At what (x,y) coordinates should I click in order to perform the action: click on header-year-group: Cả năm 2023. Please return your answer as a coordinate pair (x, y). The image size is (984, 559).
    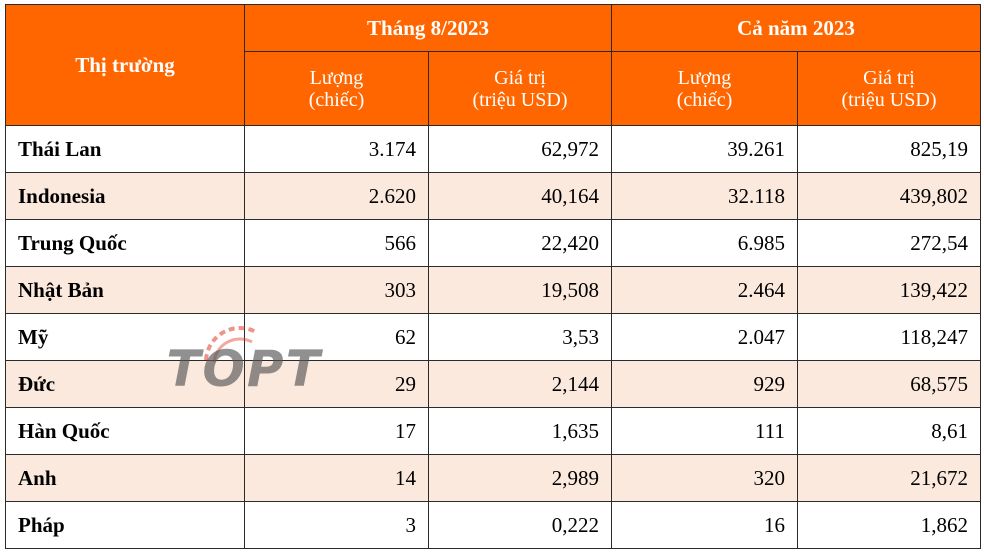
    Looking at the image, I should click on (796, 28).